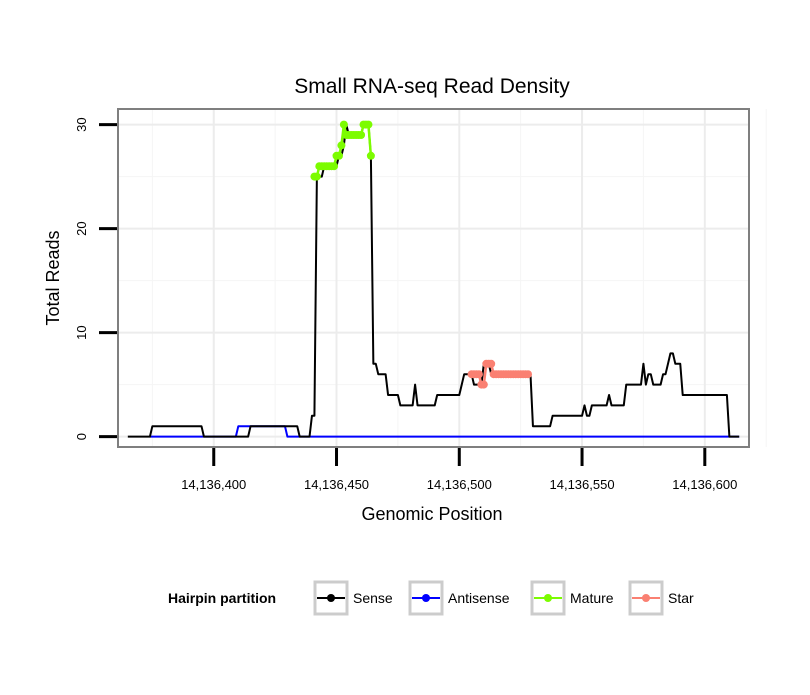 This screenshot has height=695, width=810. What do you see at coordinates (681, 598) in the screenshot?
I see `legend-label-star: Star` at bounding box center [681, 598].